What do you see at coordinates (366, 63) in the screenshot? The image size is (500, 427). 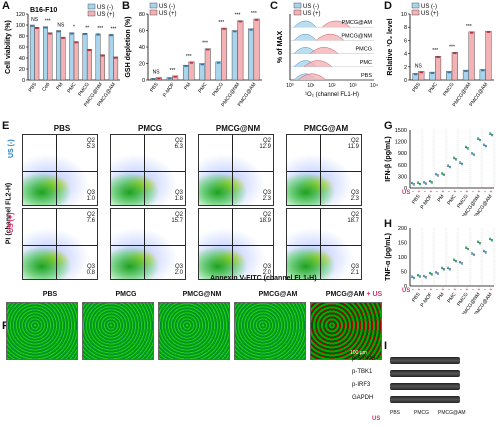 I see `chart-c-row-label: PMC` at bounding box center [366, 63].